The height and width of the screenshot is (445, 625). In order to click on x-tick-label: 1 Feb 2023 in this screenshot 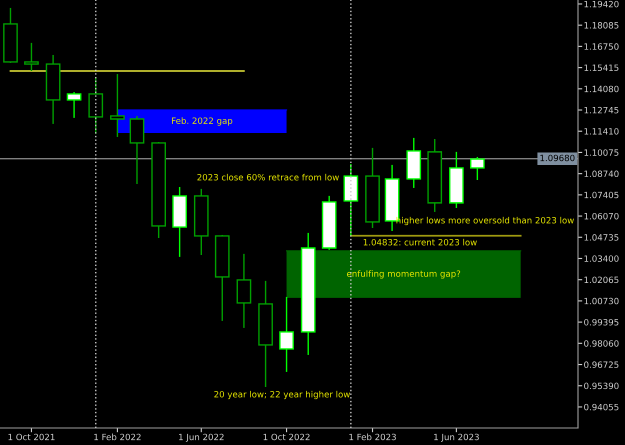, I will do `click(372, 437)`.